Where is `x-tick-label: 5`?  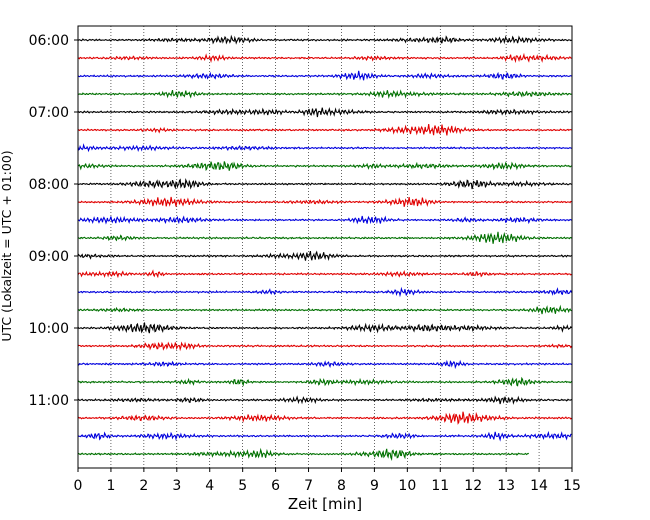
x-tick-label: 5 is located at coordinates (242, 486).